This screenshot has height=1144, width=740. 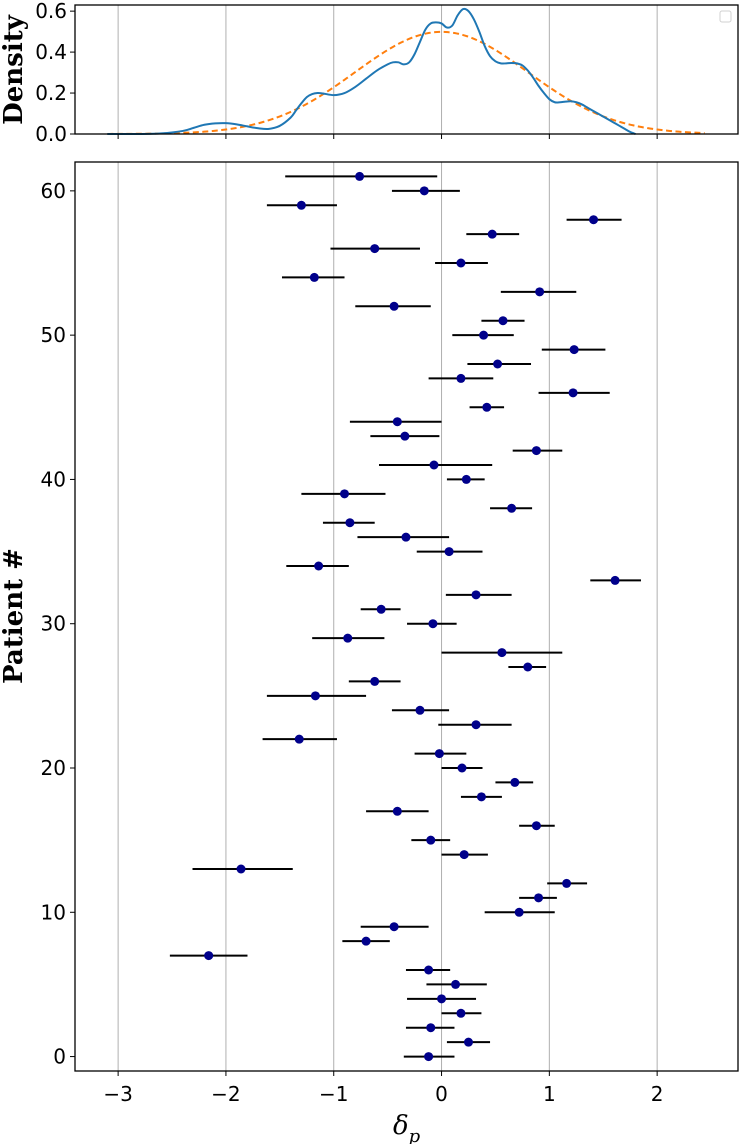 What do you see at coordinates (53, 191) in the screenshot?
I see `patient-y-tick-label: 60` at bounding box center [53, 191].